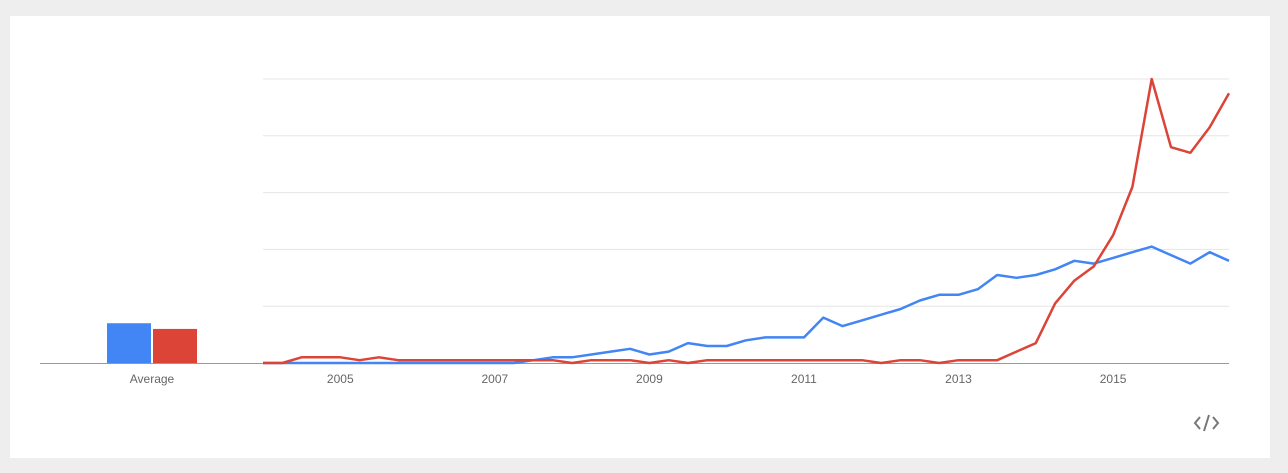 The width and height of the screenshot is (1288, 473). I want to click on x-tick-label: 2007, so click(494, 379).